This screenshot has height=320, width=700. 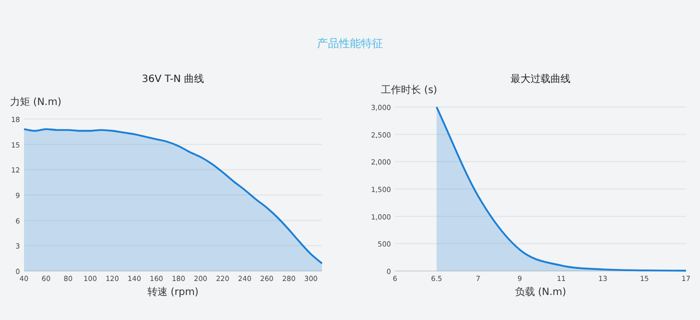 What do you see at coordinates (409, 90) in the screenshot?
I see `y-axis-title: 工作时长 (s)` at bounding box center [409, 90].